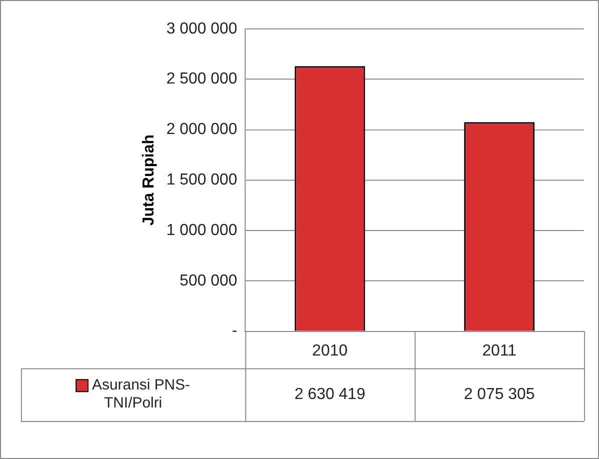 This screenshot has width=599, height=459. Describe the element at coordinates (330, 351) in the screenshot. I see `x-tick-label: 2010` at that location.